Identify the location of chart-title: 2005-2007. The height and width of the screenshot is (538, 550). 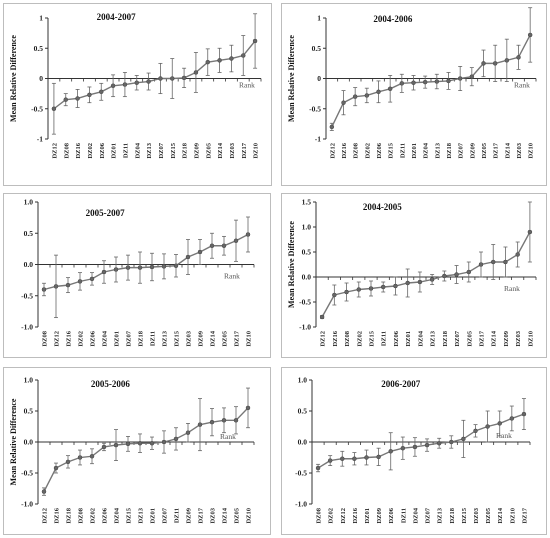
(105, 213).